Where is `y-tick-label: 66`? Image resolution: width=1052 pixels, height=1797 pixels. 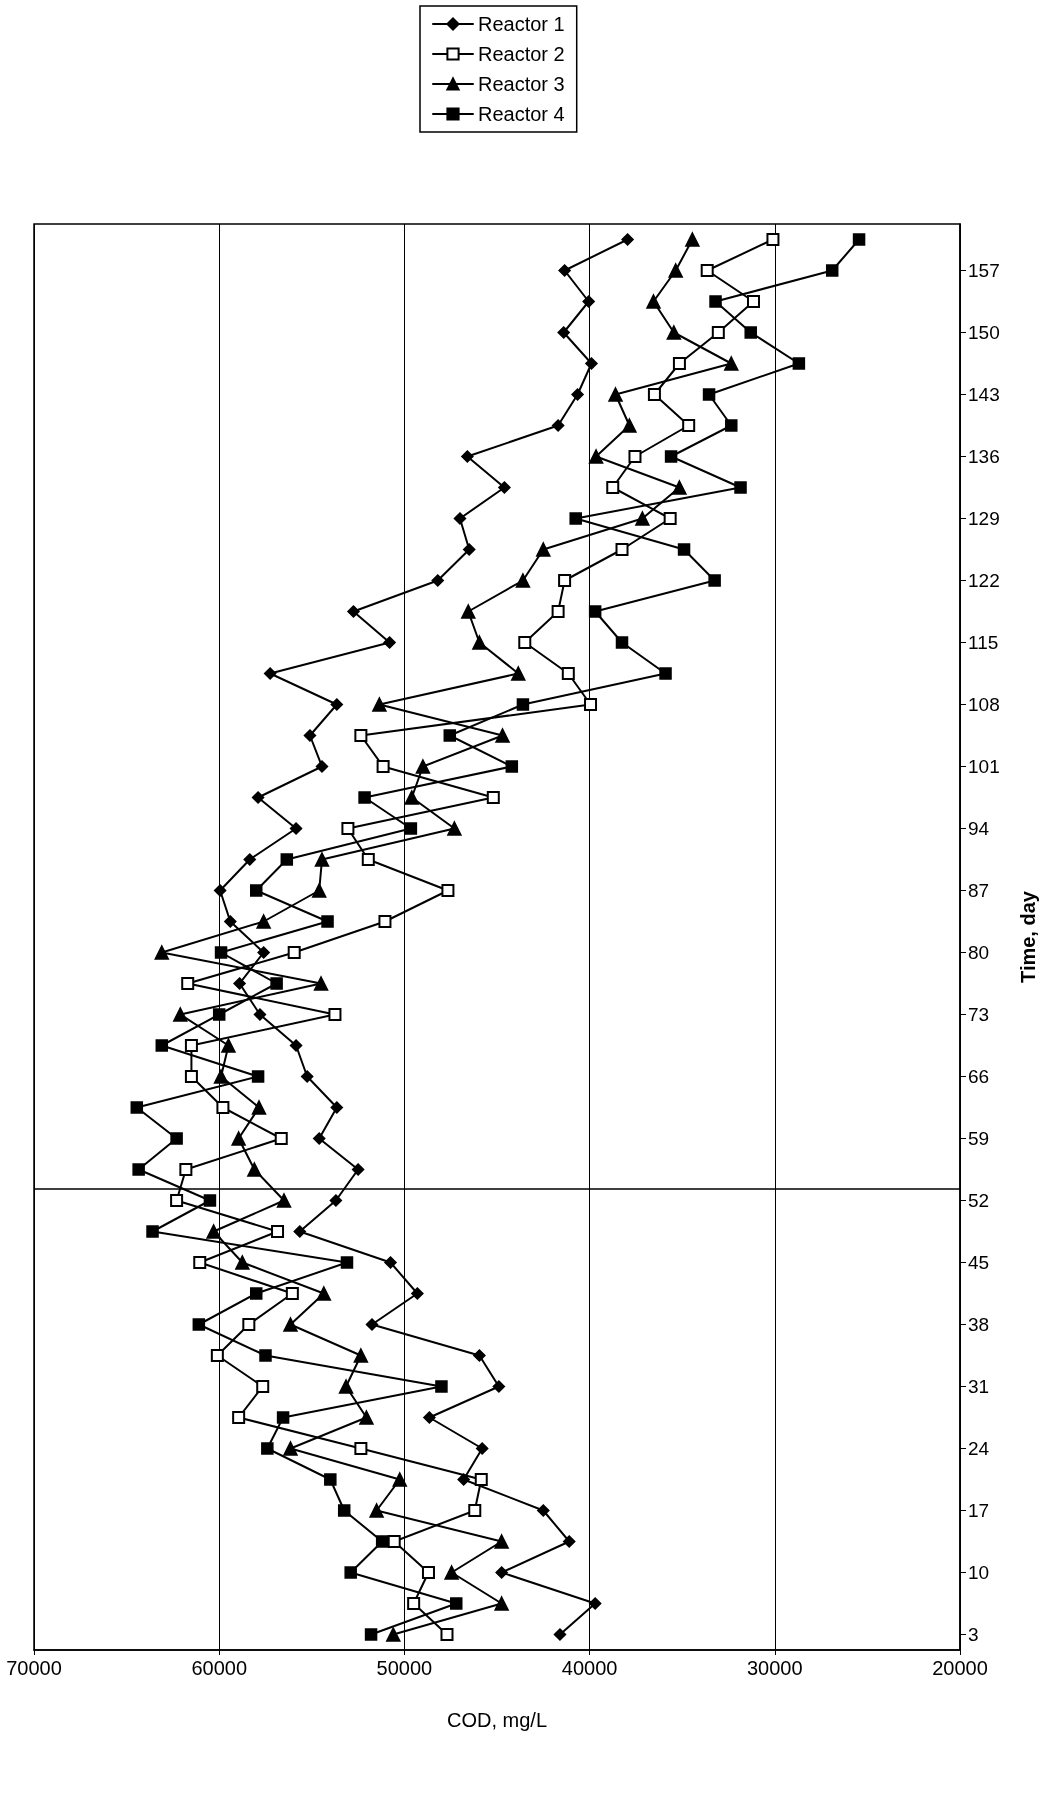
y-tick-label: 66 is located at coordinates (979, 1076).